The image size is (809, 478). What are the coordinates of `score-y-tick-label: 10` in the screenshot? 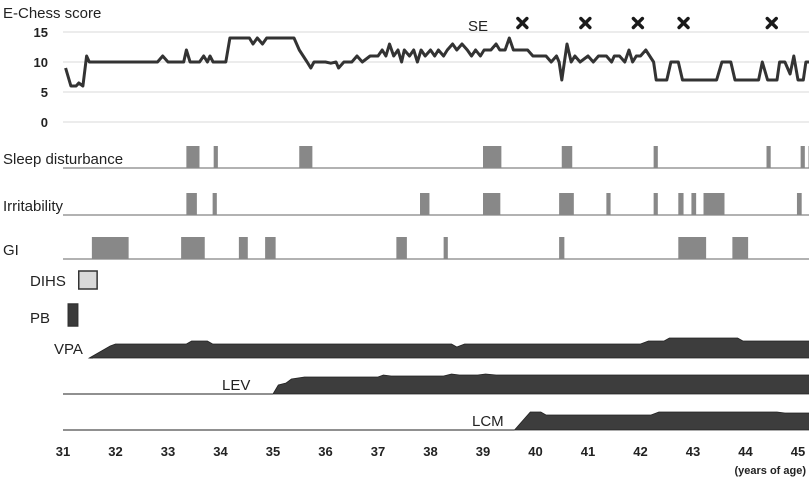 It's located at (41, 62).